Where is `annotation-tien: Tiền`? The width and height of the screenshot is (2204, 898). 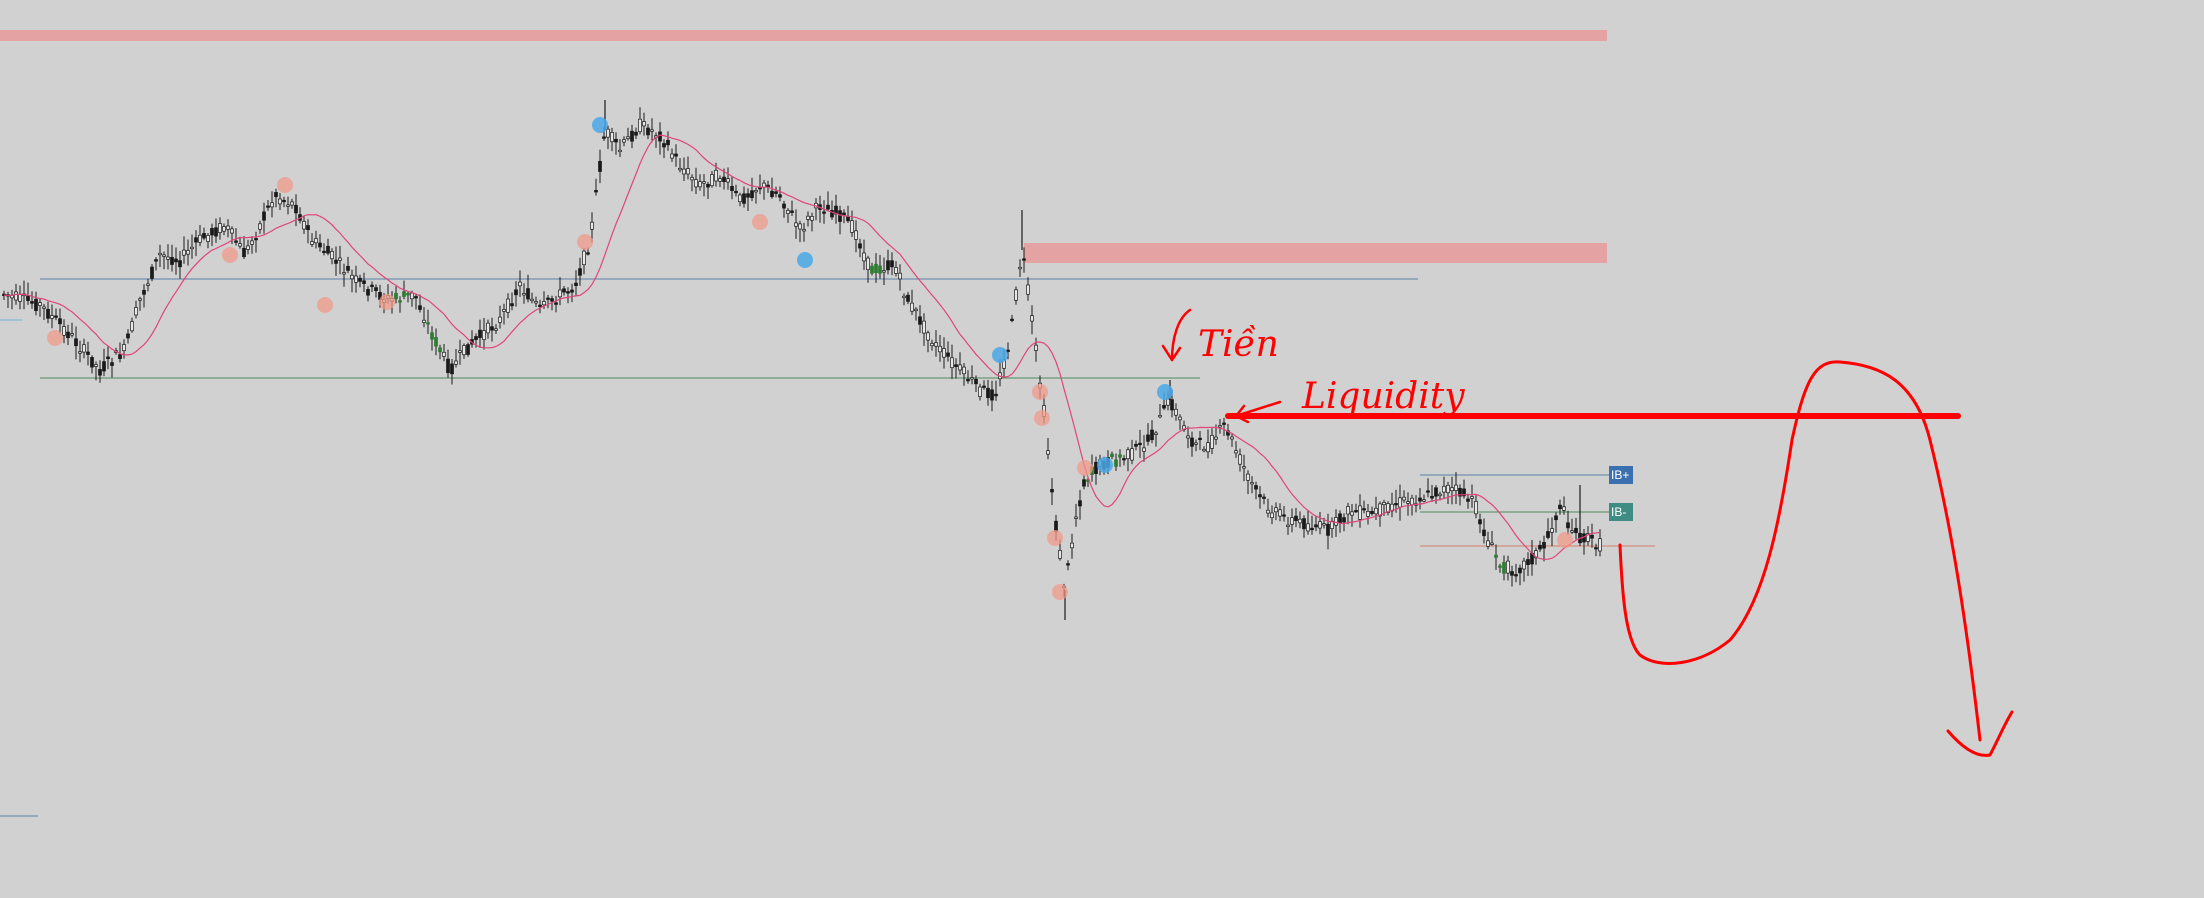 annotation-tien: Tiền is located at coordinates (1238, 344).